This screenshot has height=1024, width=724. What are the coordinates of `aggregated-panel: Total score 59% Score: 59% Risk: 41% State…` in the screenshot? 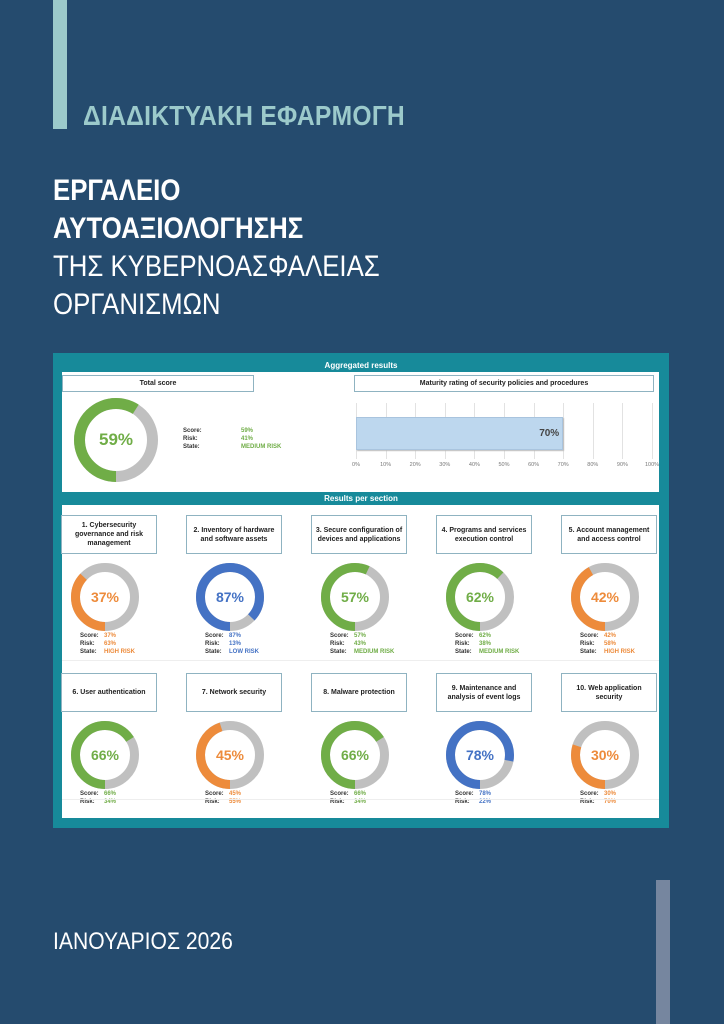 It's located at (360, 432).